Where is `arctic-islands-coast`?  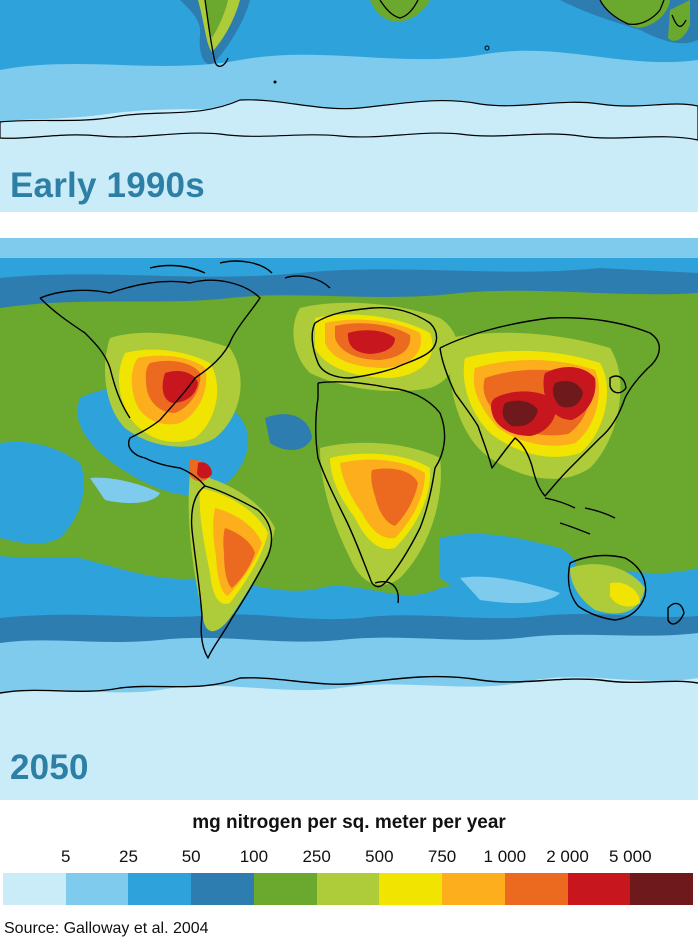 arctic-islands-coast is located at coordinates (240, 274).